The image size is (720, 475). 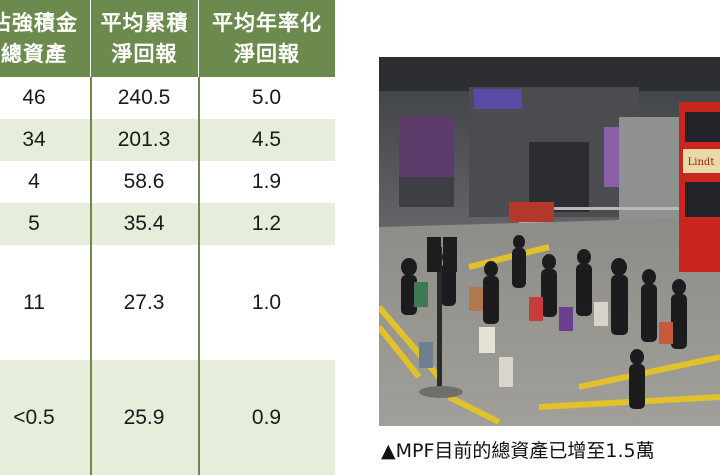 What do you see at coordinates (266, 417) in the screenshot?
I see `cell-annualized: 0.9` at bounding box center [266, 417].